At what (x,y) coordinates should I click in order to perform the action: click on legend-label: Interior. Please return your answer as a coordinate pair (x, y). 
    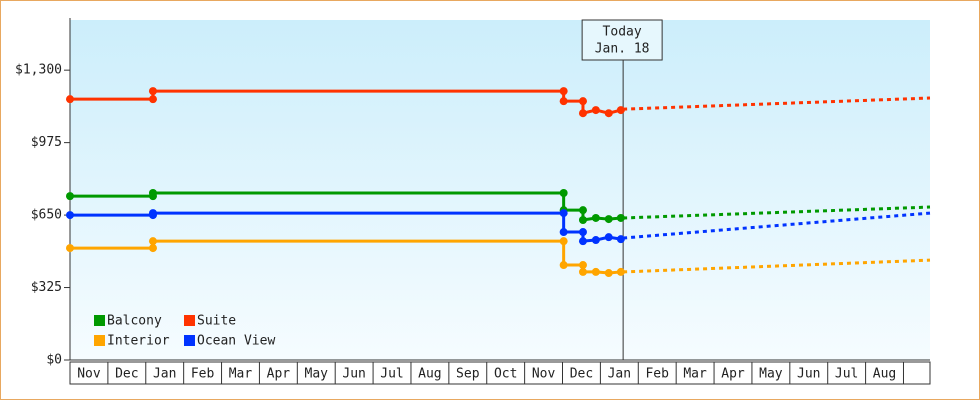
    Looking at the image, I should click on (138, 341).